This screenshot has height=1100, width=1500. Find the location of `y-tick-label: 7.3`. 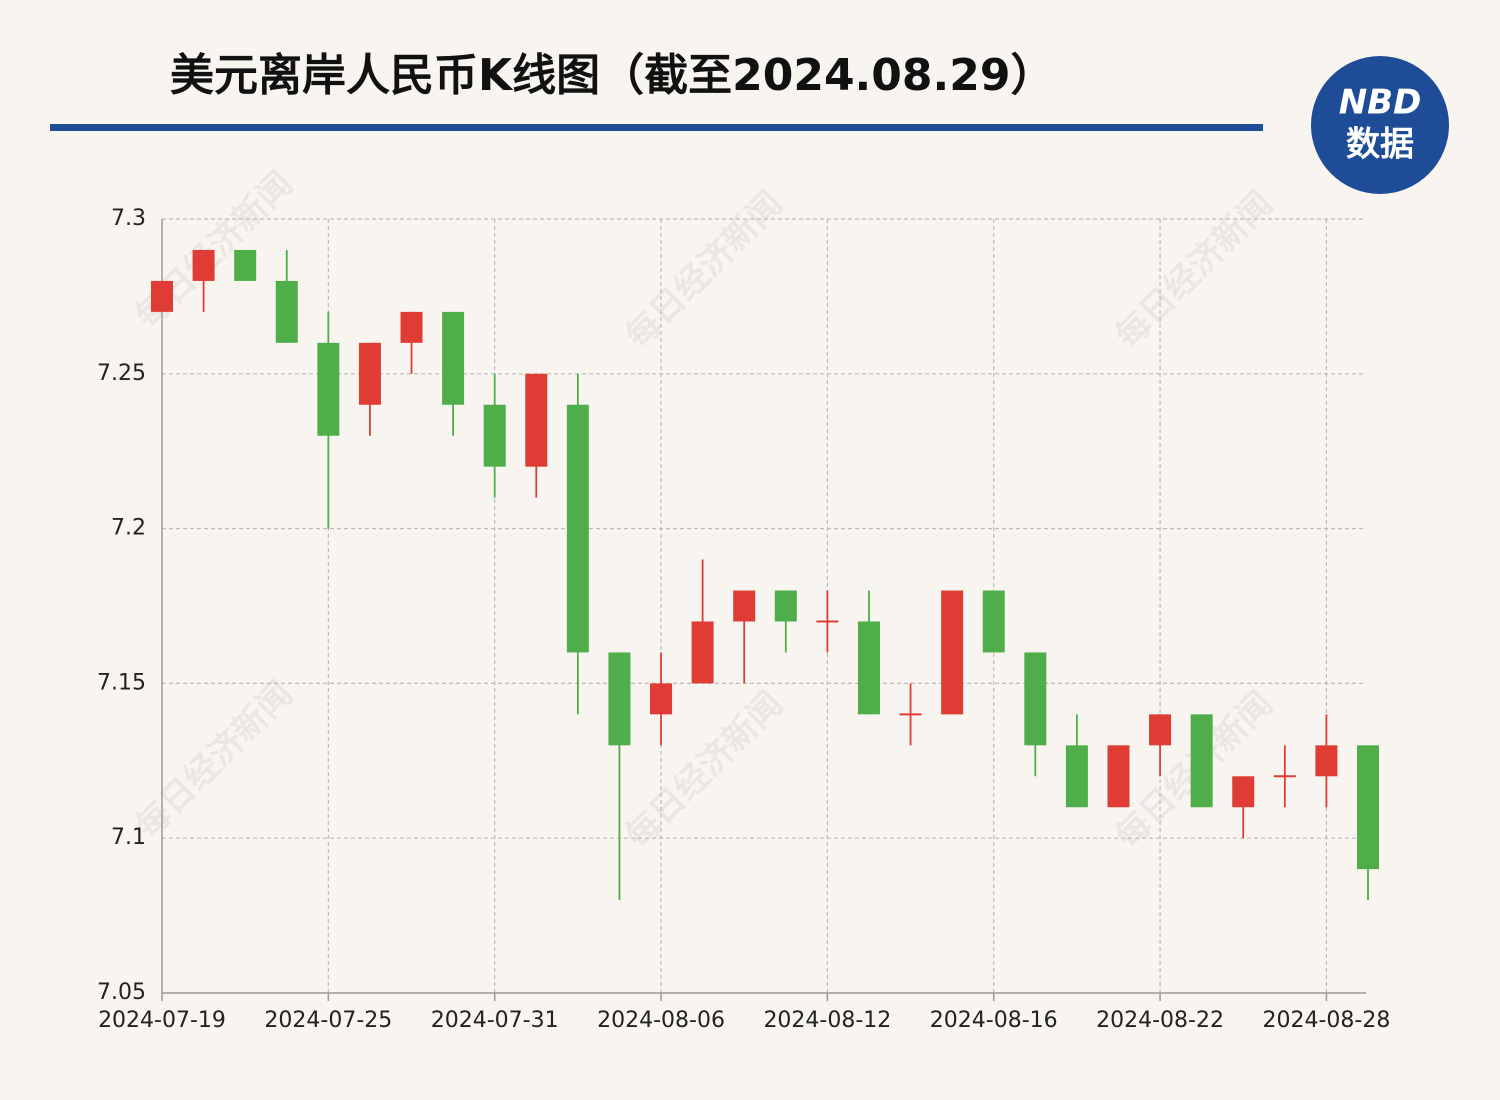

y-tick-label: 7.3 is located at coordinates (128, 218).